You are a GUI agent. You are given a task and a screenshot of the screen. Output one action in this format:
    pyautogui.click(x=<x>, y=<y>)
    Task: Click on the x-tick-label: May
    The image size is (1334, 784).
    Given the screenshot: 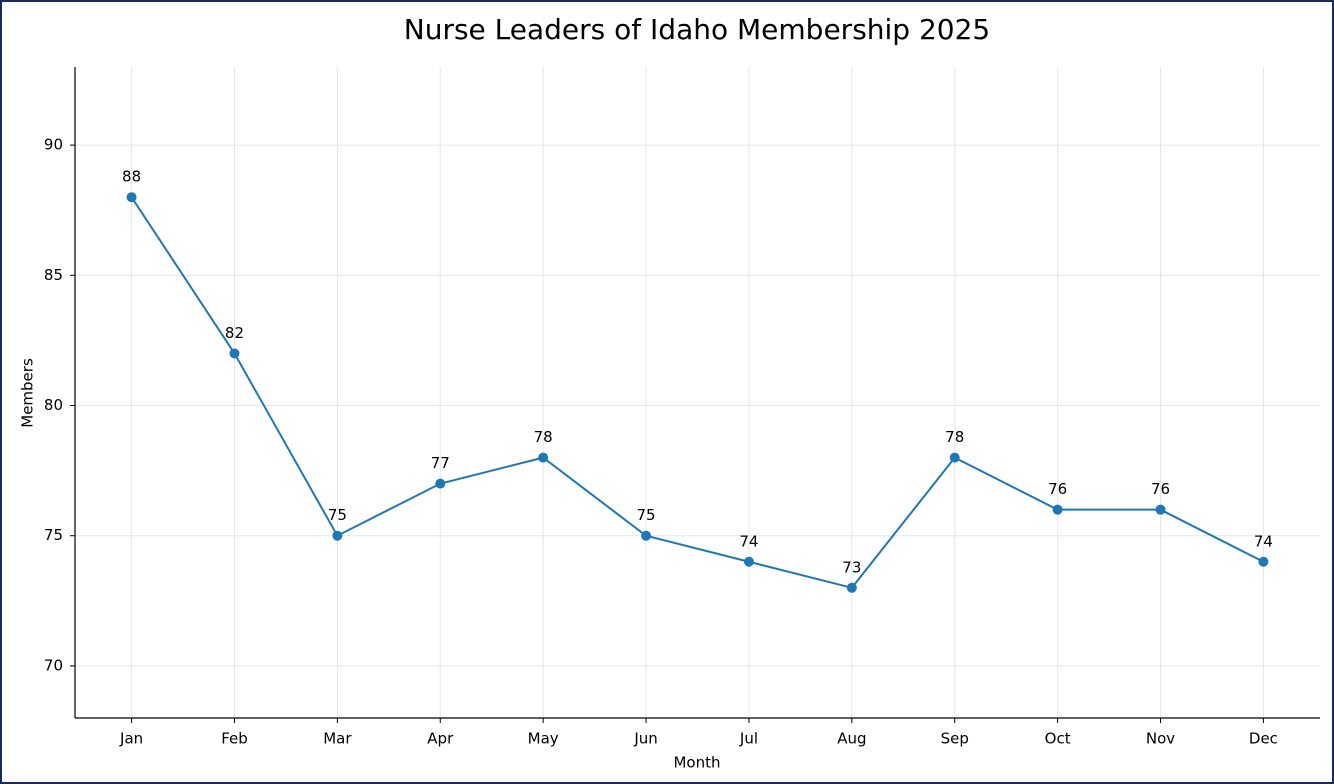 What is the action you would take?
    pyautogui.click(x=543, y=739)
    